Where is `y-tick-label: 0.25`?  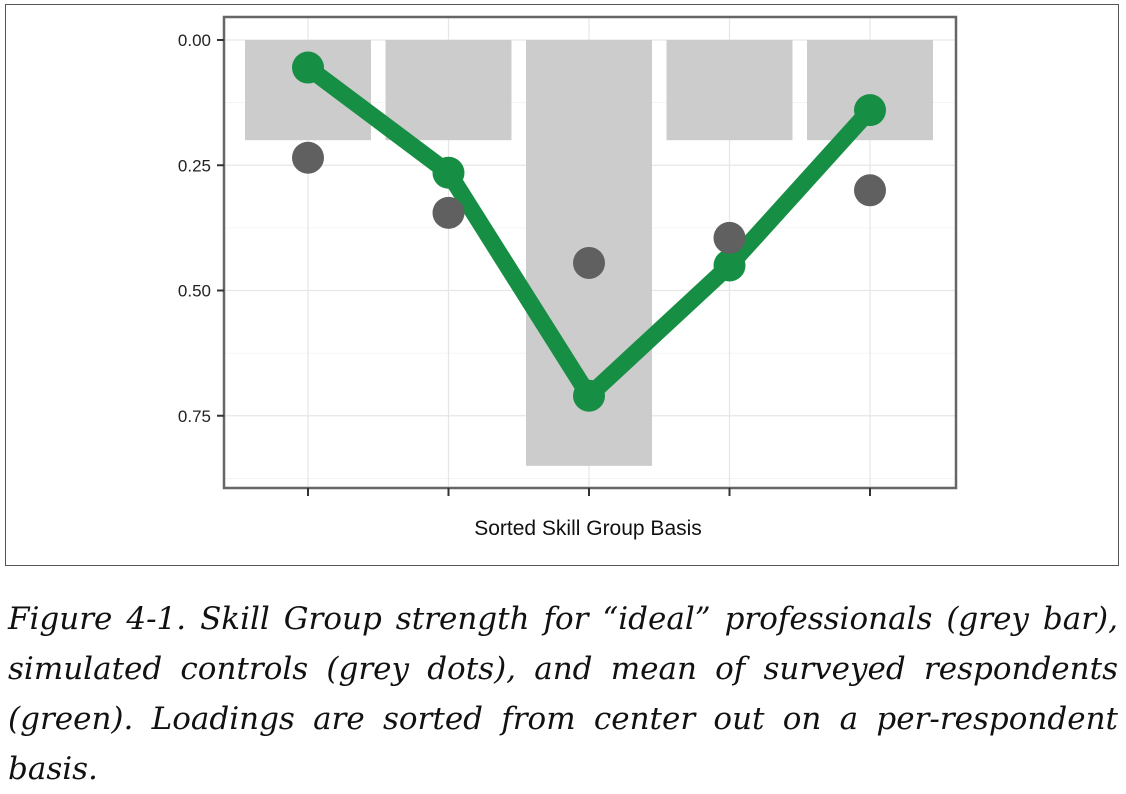
y-tick-label: 0.25 is located at coordinates (194, 165).